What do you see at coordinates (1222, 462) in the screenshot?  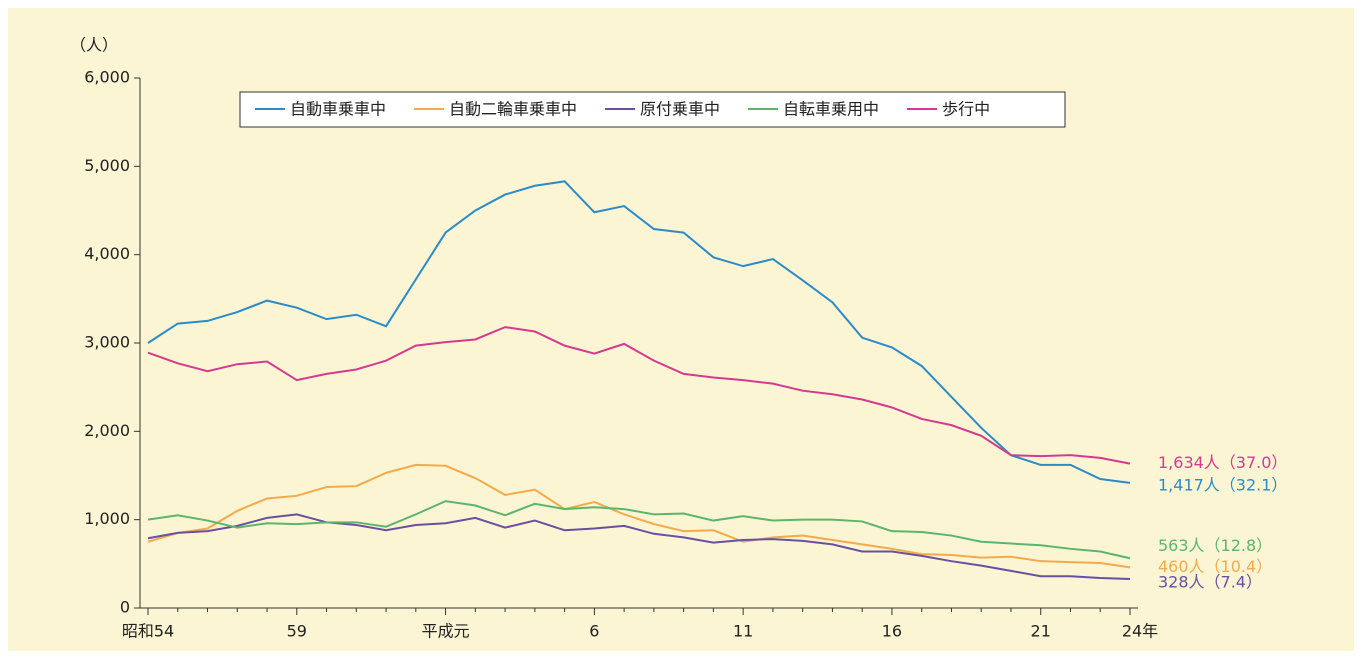 I see `end-label: 1,634人（37.0）` at bounding box center [1222, 462].